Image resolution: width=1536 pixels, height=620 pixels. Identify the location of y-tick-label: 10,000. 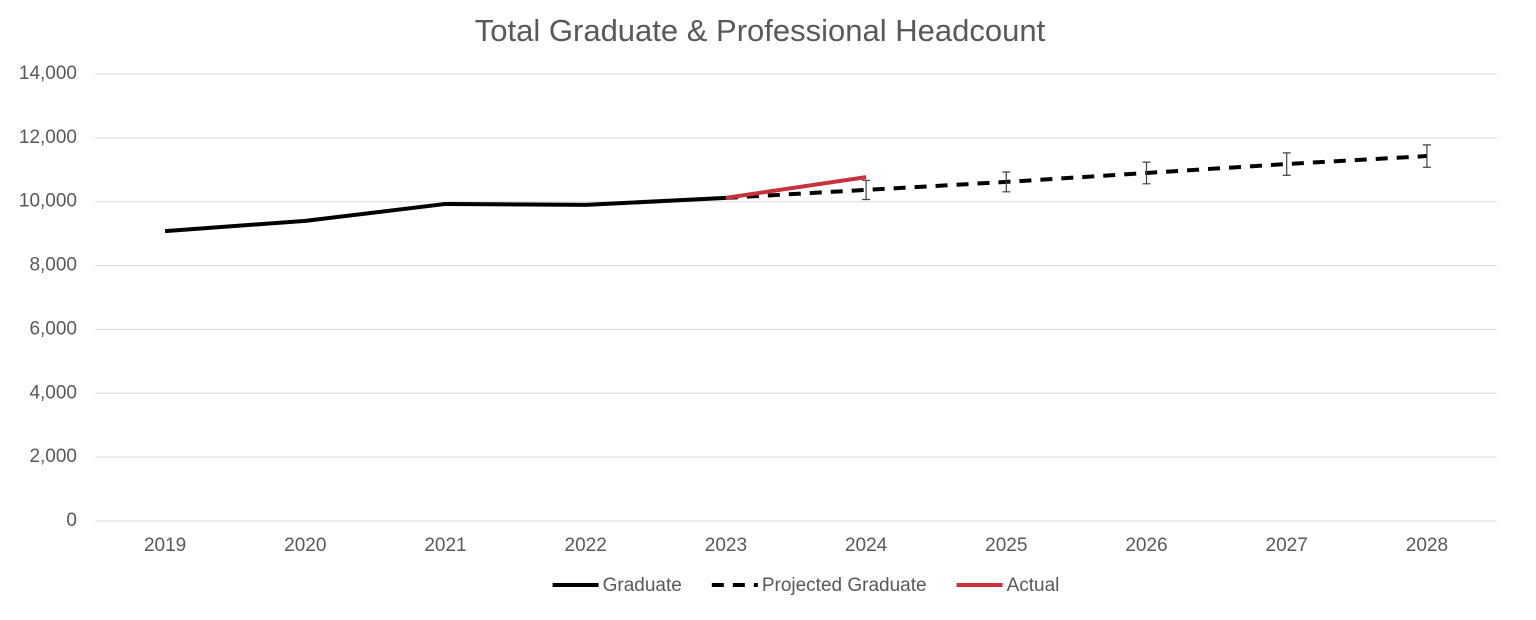
(48, 201).